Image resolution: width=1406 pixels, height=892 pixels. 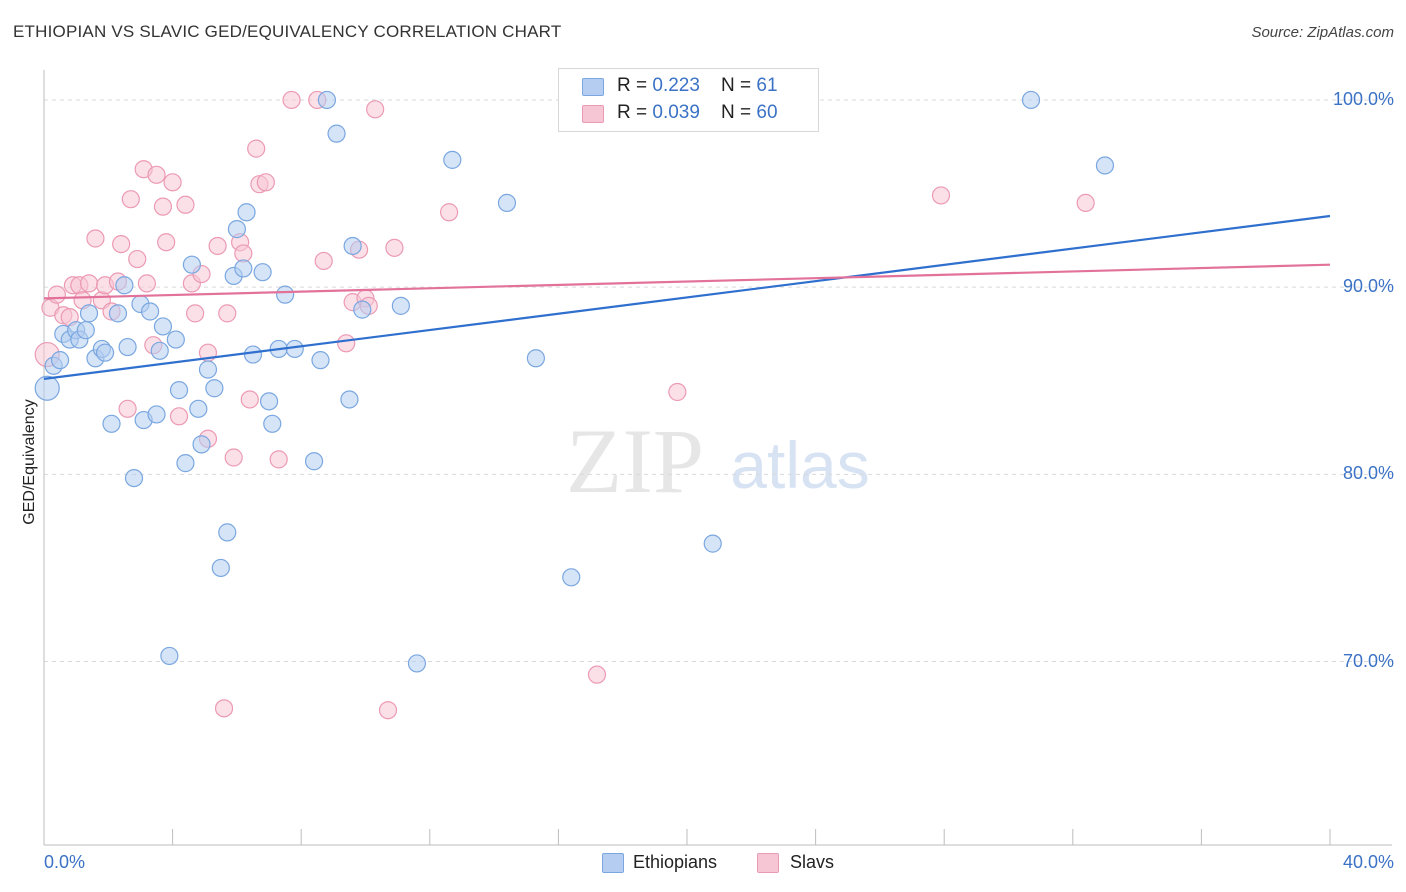 What do you see at coordinates (675, 862) in the screenshot?
I see `legend-label-ethiopians: Ethiopians` at bounding box center [675, 862].